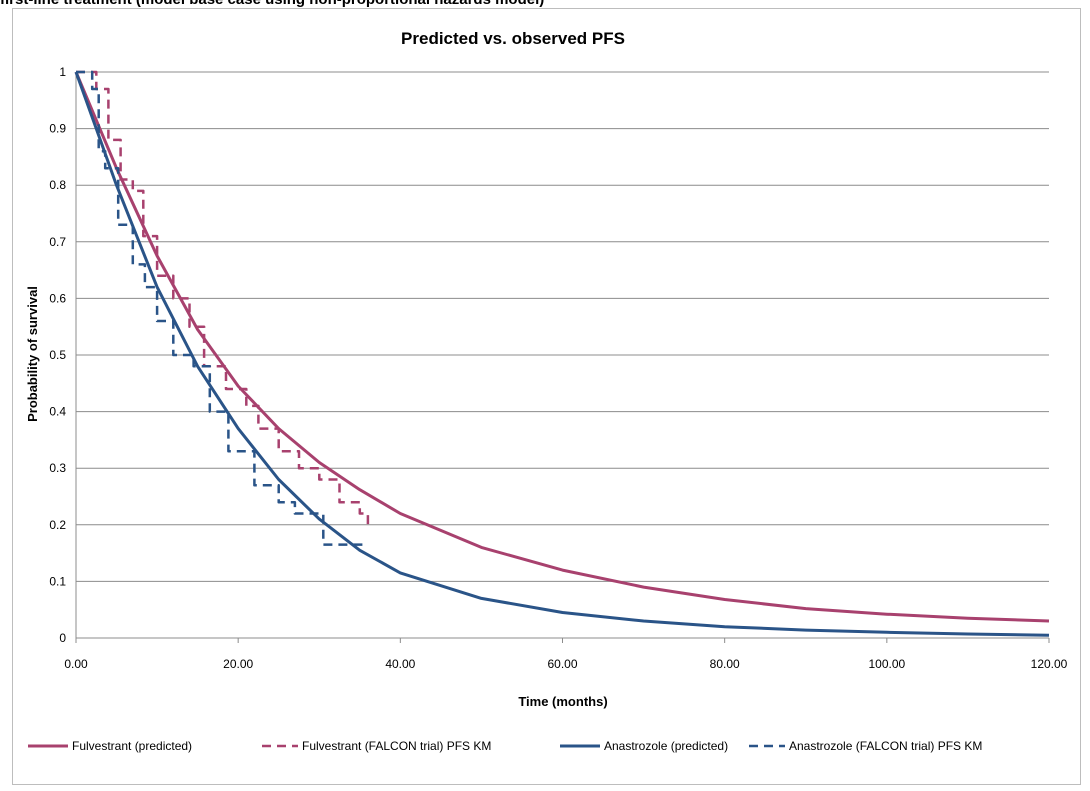  I want to click on y-tick-label: 0.1, so click(57, 581).